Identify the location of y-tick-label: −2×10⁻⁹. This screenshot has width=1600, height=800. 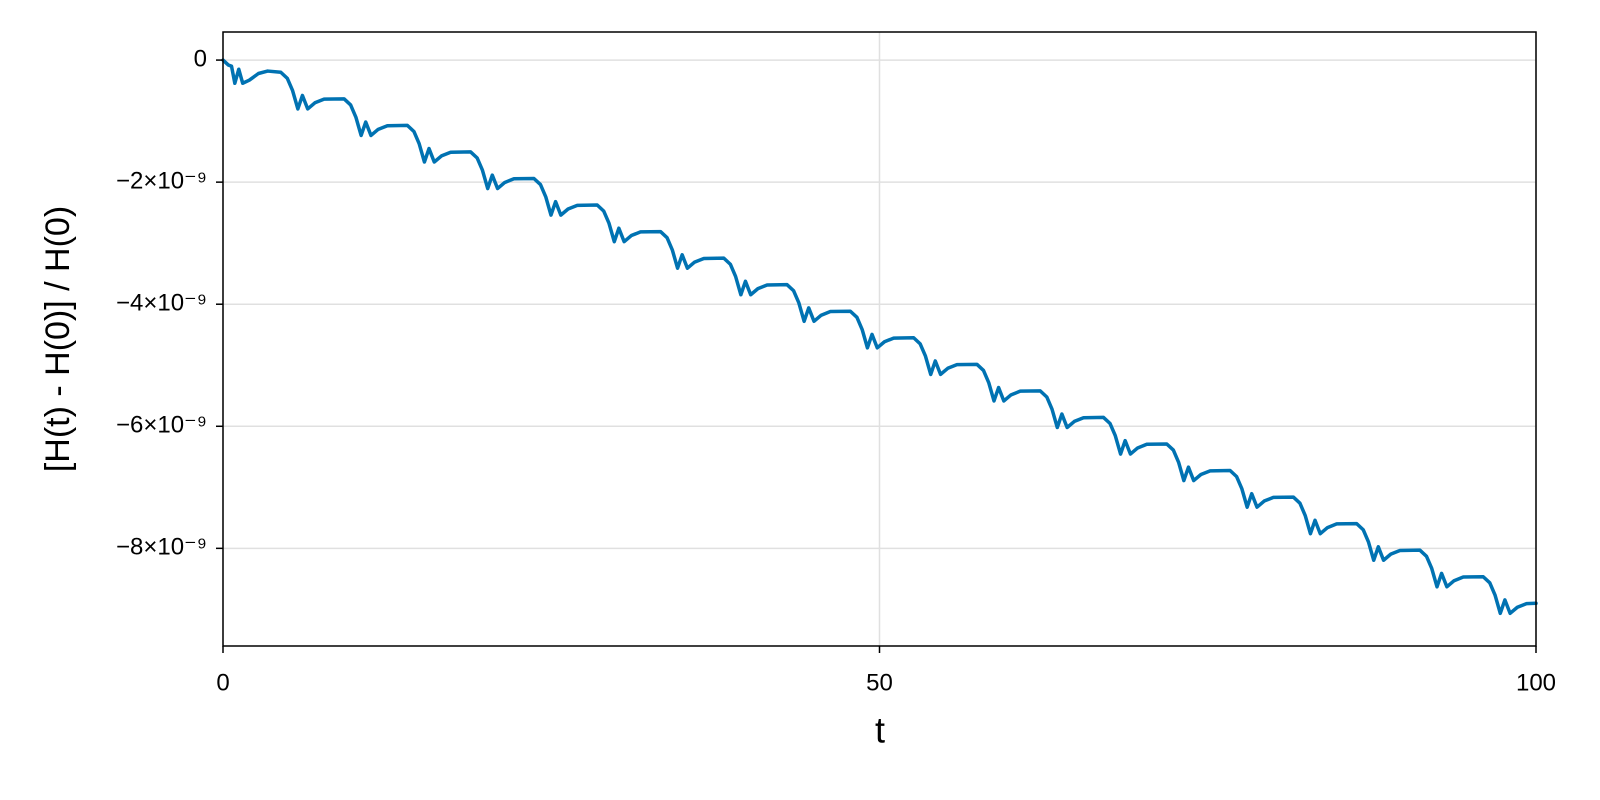
(161, 180).